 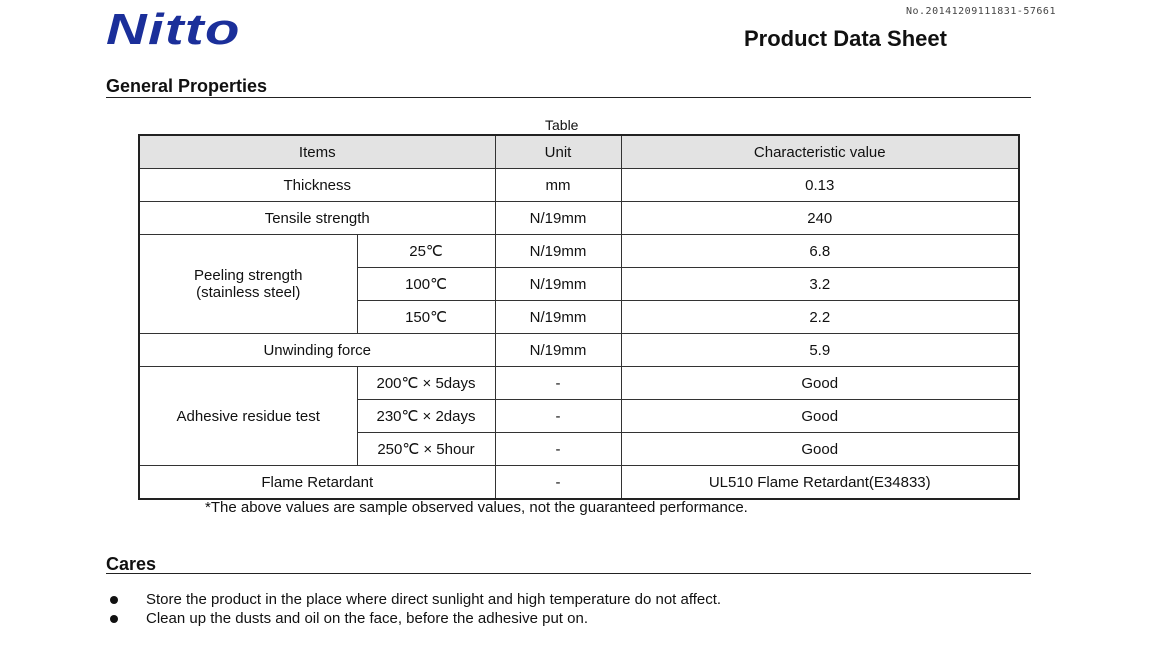 I want to click on condition-cell: 25℃, so click(x=426, y=251).